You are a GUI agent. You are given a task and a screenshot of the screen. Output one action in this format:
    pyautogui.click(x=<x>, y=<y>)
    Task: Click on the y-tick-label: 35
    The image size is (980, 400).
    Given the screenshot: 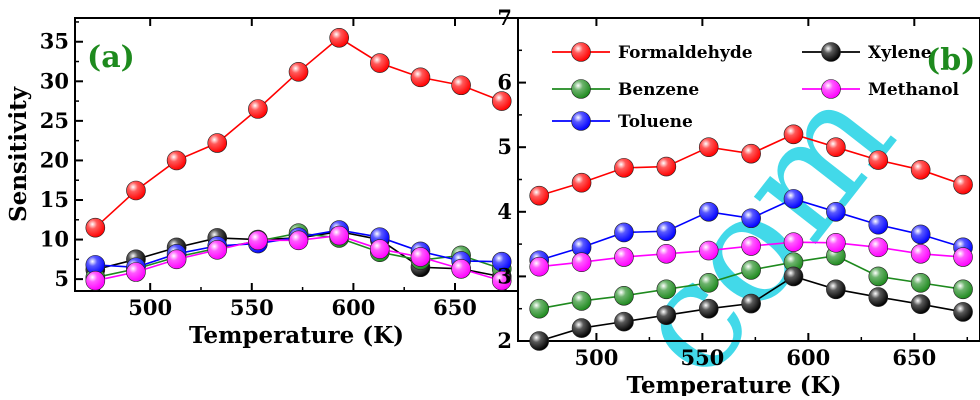 What is the action you would take?
    pyautogui.click(x=54, y=41)
    